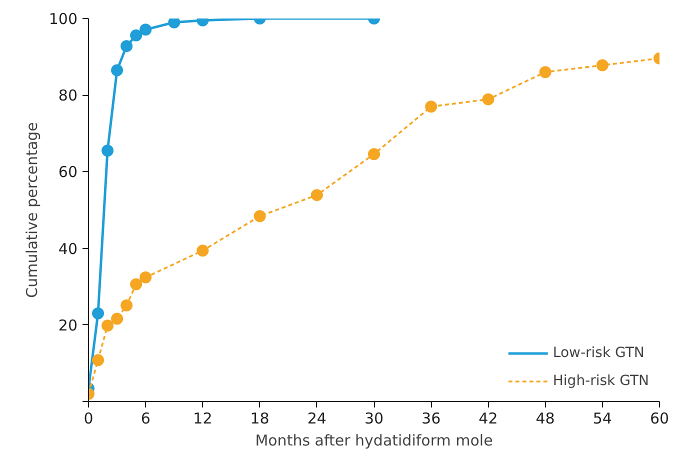 Image resolution: width=673 pixels, height=476 pixels. What do you see at coordinates (374, 441) in the screenshot?
I see `x-axis-title: Months after hydatidiform mole` at bounding box center [374, 441].